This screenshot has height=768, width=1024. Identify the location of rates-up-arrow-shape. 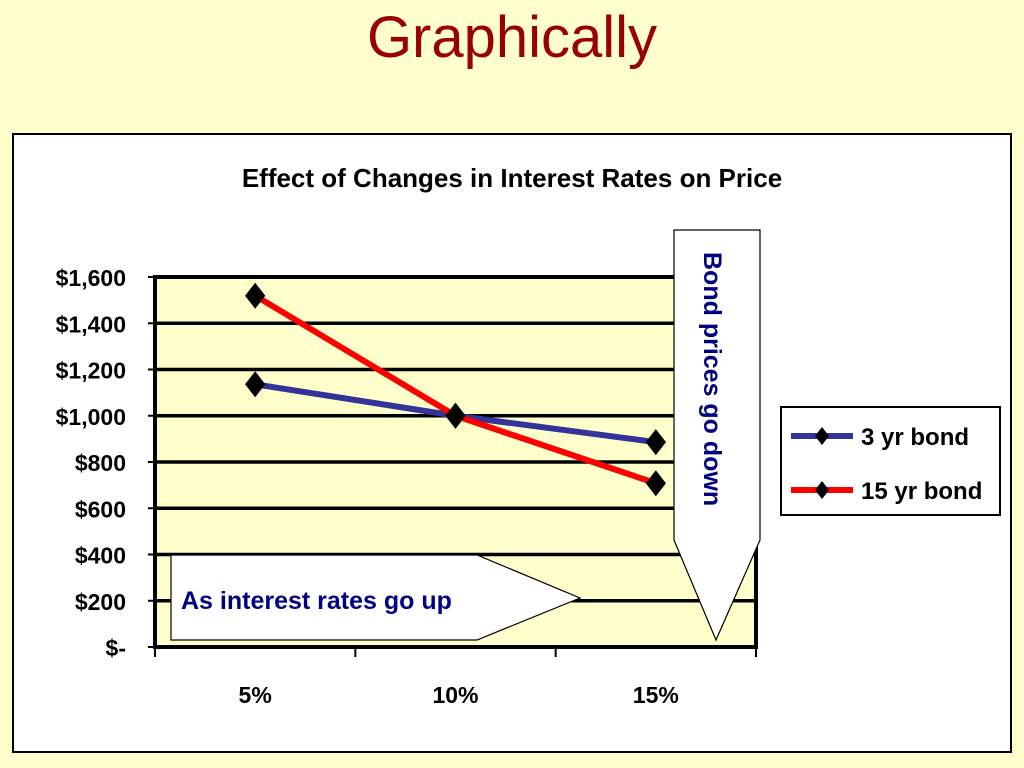
(376, 597).